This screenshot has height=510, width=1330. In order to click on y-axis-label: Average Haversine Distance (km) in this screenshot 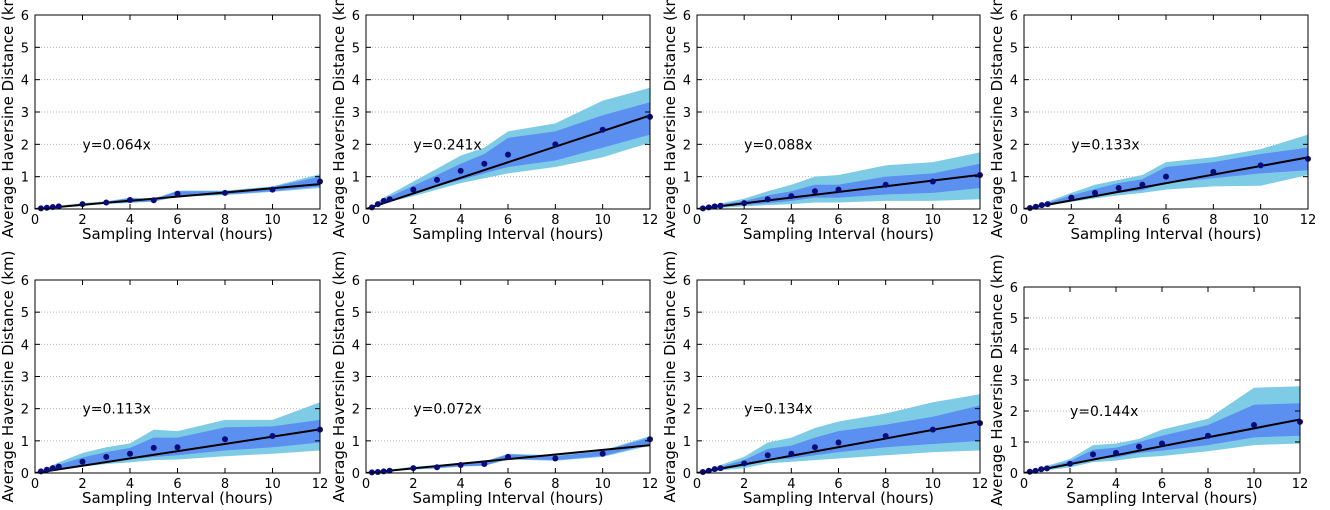, I will do `click(670, 377)`.